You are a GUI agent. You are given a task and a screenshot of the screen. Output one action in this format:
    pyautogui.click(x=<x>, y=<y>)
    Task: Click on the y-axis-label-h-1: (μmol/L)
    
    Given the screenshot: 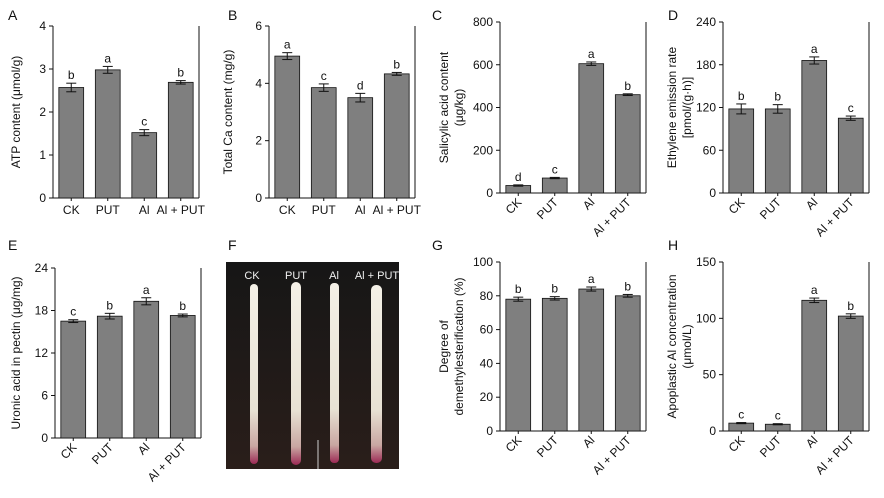 What is the action you would take?
    pyautogui.click(x=687, y=346)
    